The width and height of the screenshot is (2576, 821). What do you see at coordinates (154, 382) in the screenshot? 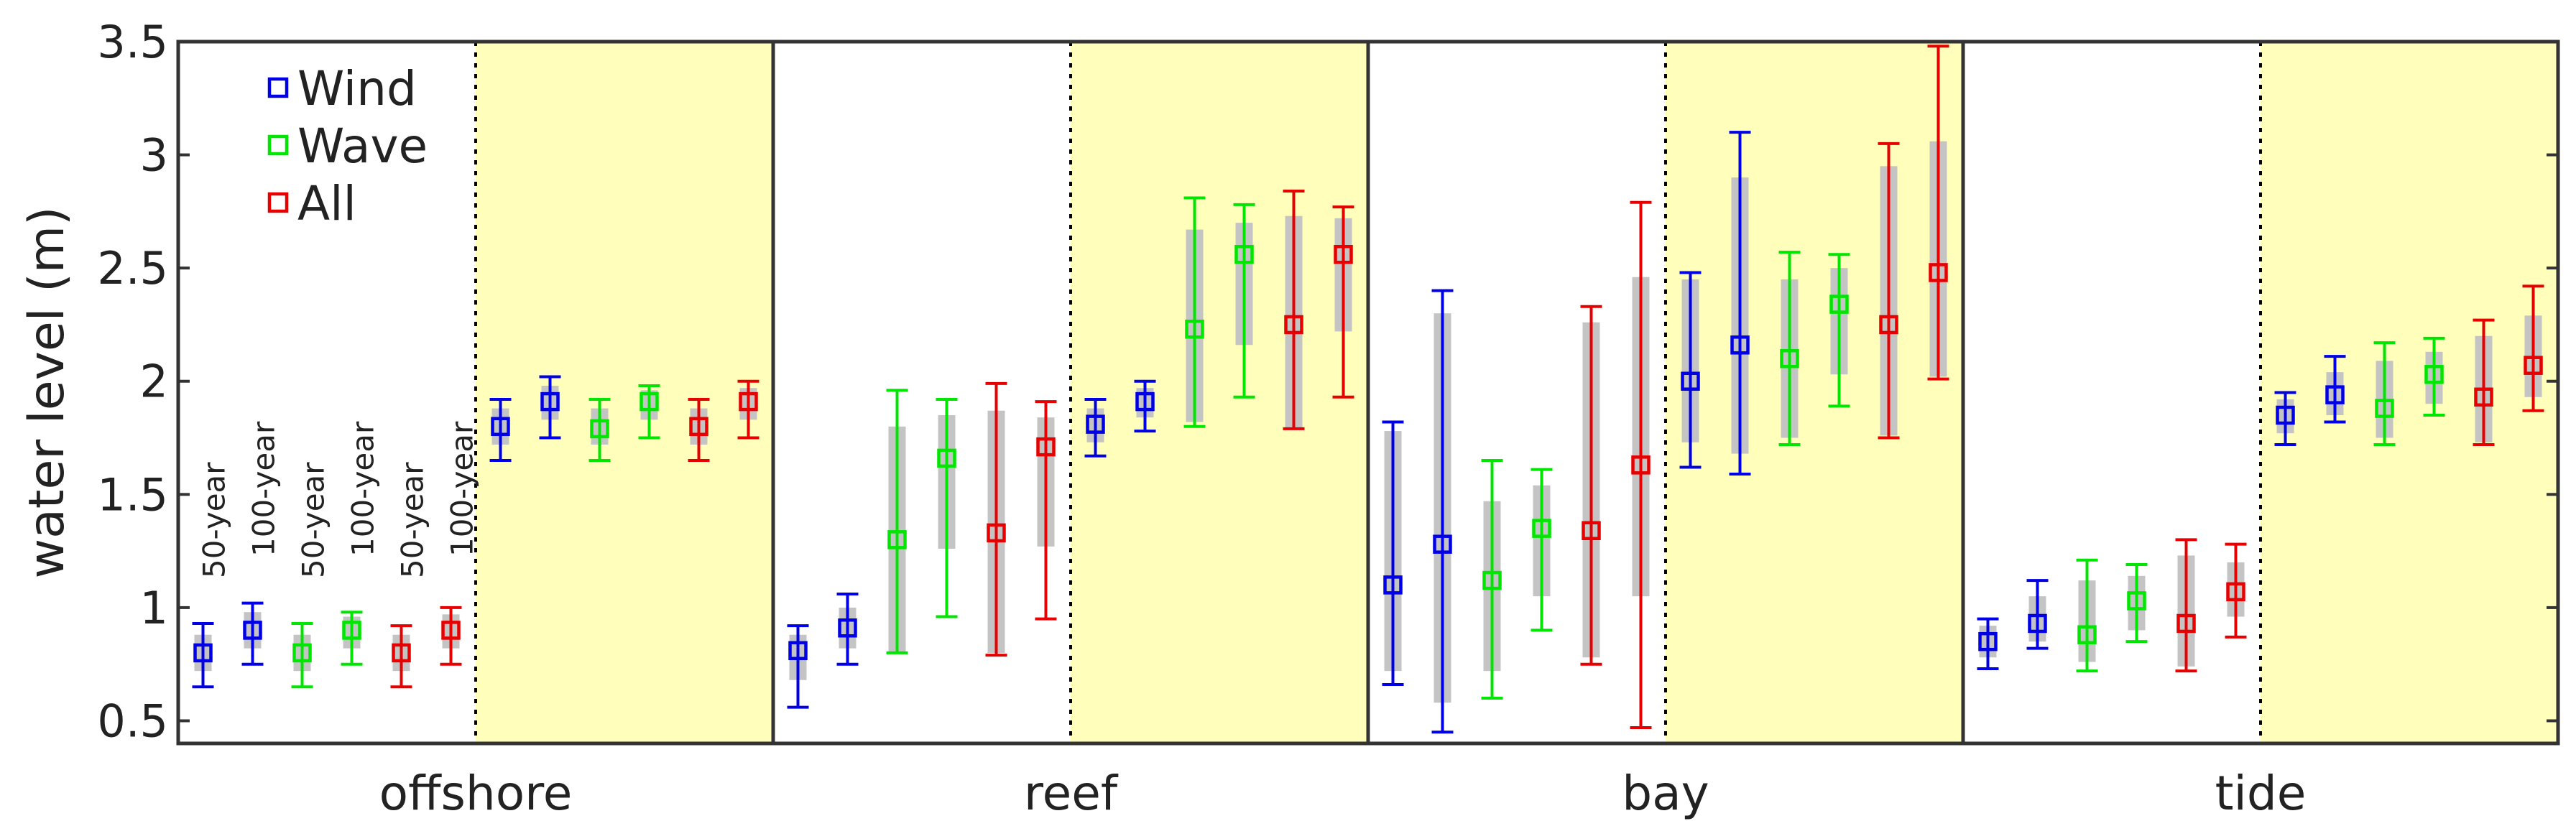
I see `y-tick-label: 2` at bounding box center [154, 382].